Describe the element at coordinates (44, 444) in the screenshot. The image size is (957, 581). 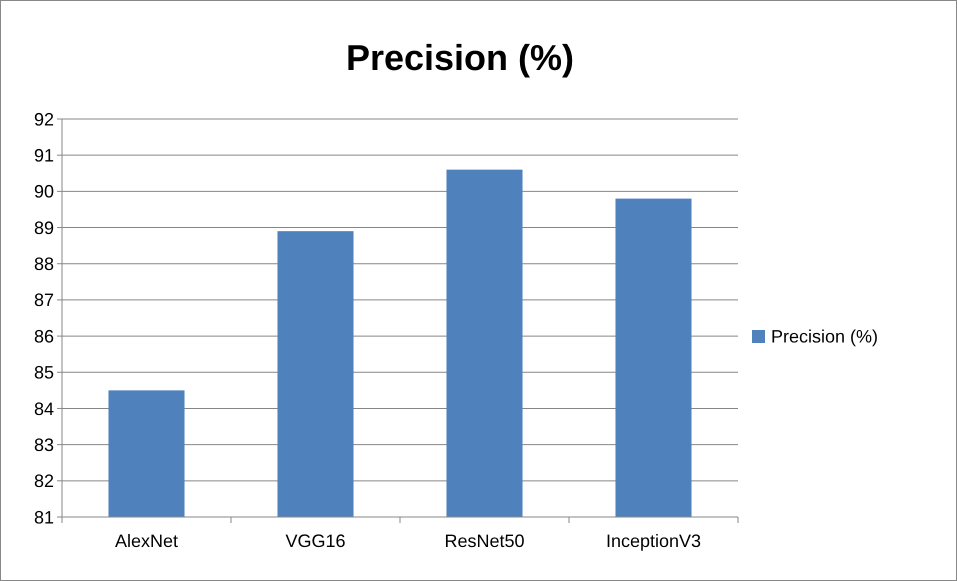
I see `y-tick-label: 83` at that location.